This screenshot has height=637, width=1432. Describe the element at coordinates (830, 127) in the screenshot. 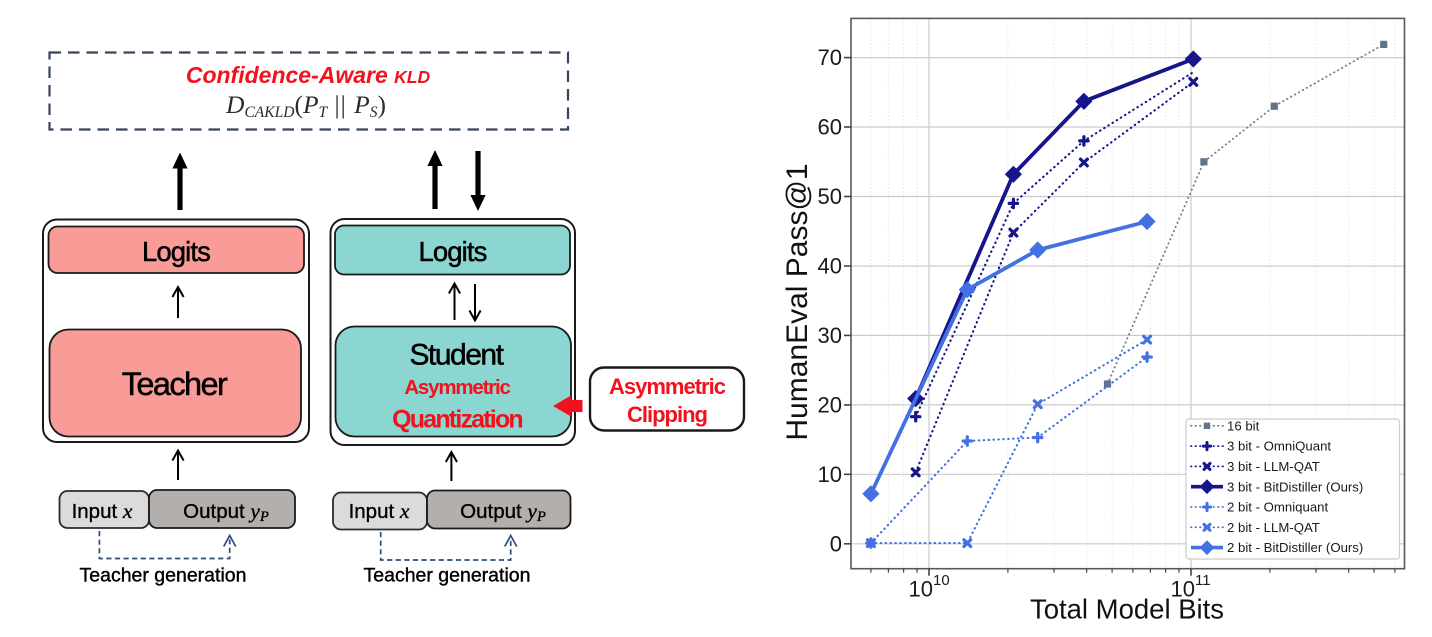

I see `svg-text: 60` at that location.